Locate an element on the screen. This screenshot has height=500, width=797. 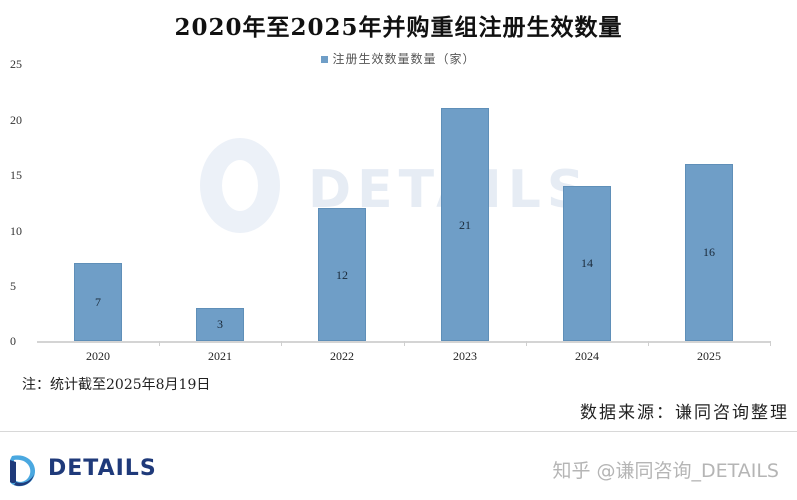
x-tick-label: 2020 is located at coordinates (98, 356).